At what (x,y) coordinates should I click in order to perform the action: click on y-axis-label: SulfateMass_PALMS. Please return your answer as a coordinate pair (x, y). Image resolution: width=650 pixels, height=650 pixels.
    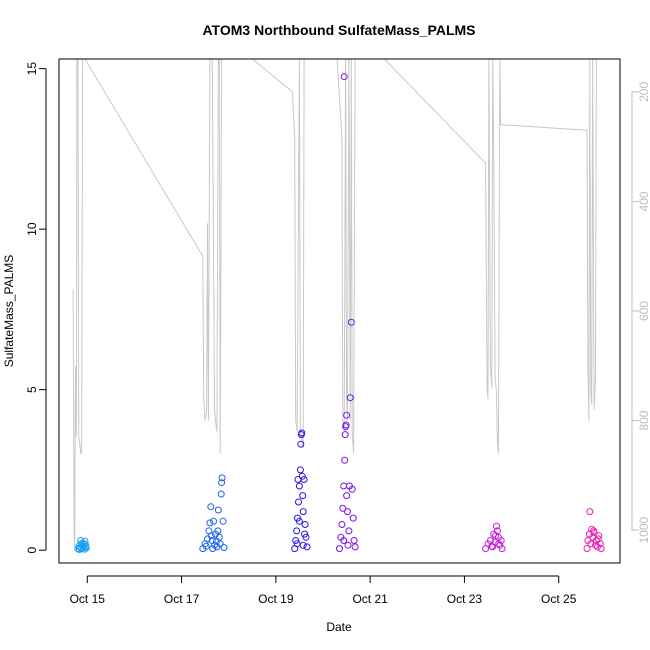
    Looking at the image, I should click on (9, 311).